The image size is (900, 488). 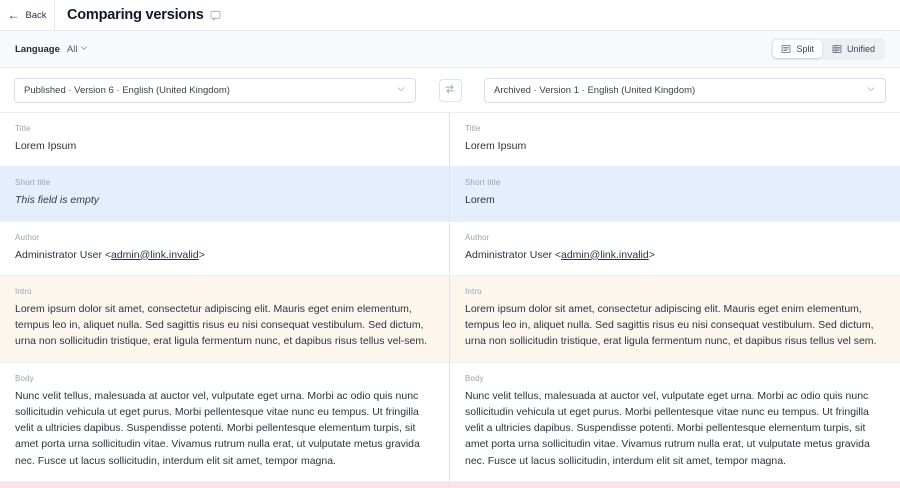 I want to click on diff-row: Title Lorem Ipsum Title Lorem Ipsum, so click(x=450, y=140).